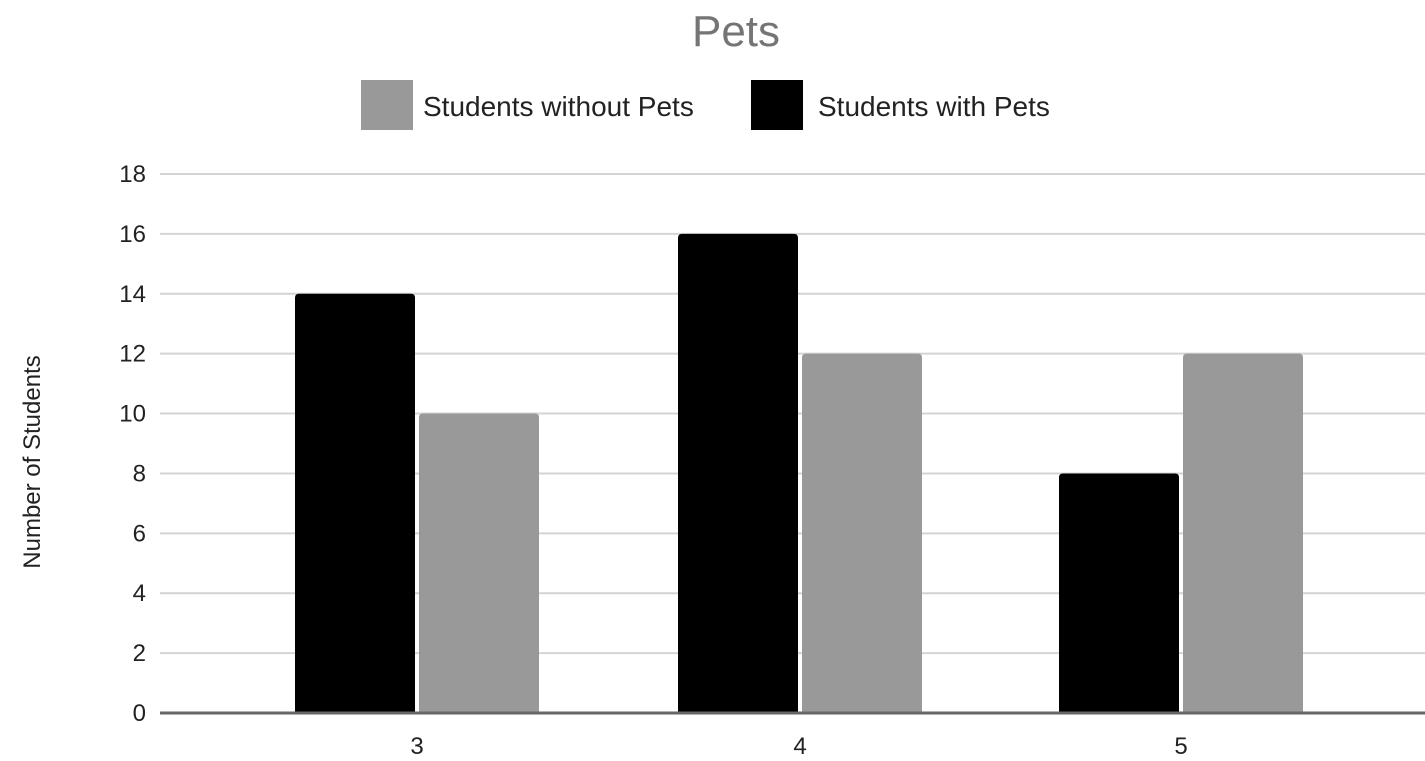  What do you see at coordinates (558, 106) in the screenshot?
I see `legend-label-students-without-pets: Students without Pets` at bounding box center [558, 106].